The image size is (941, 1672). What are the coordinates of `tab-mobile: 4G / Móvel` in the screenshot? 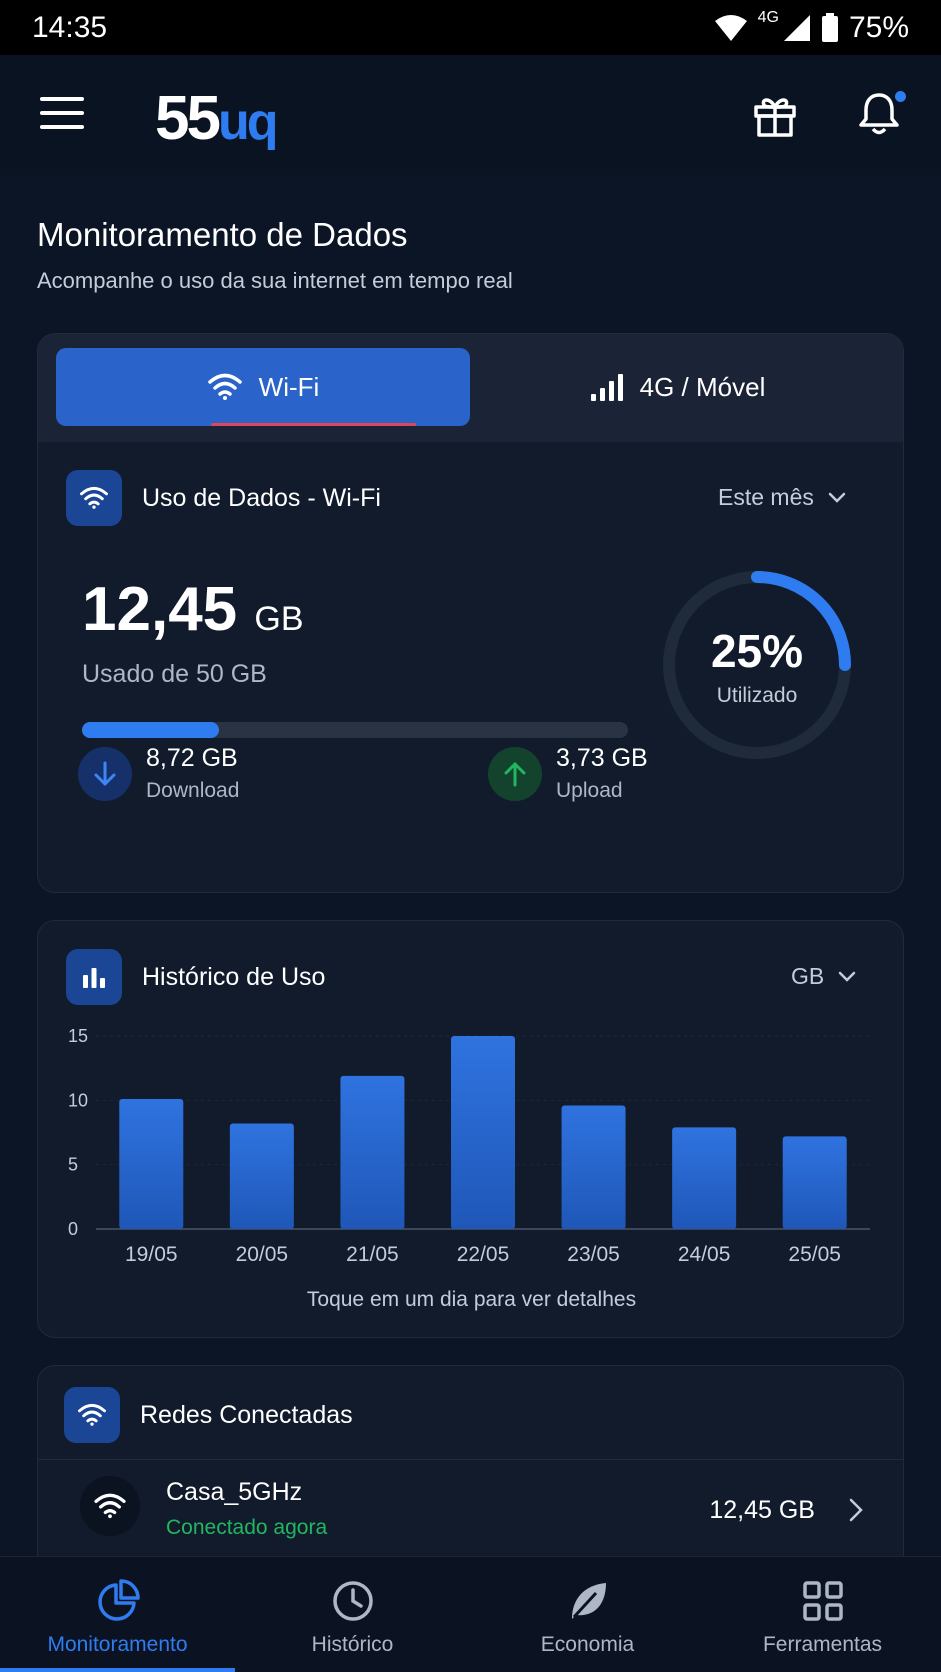 It's located at (677, 387).